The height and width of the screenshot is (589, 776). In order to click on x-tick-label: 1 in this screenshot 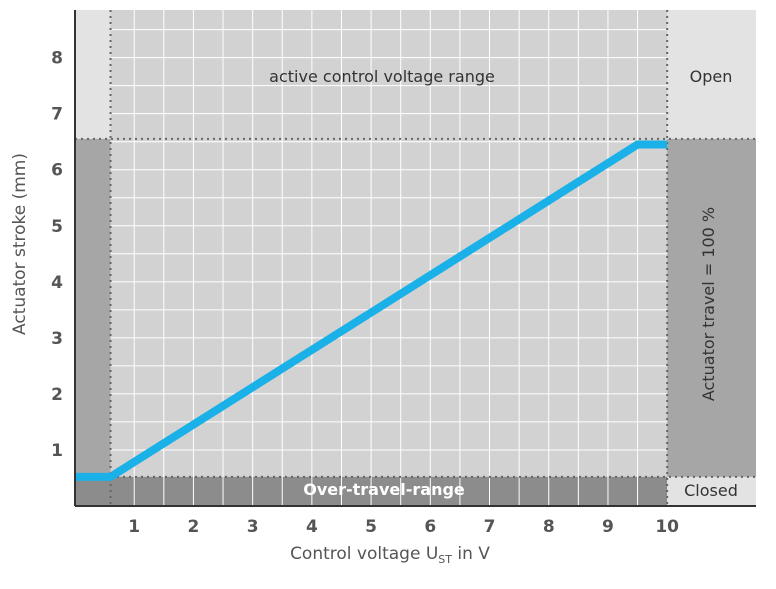, I will do `click(134, 527)`.